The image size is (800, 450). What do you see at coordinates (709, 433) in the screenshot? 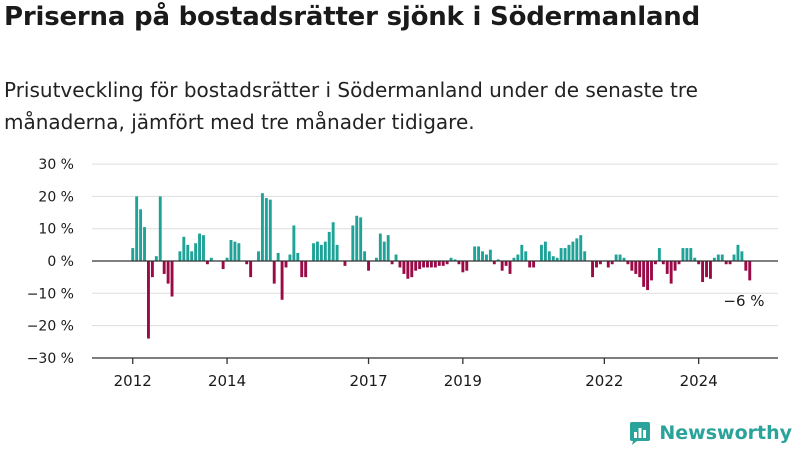
I see `brand-logo: Newsworthy` at bounding box center [709, 433].